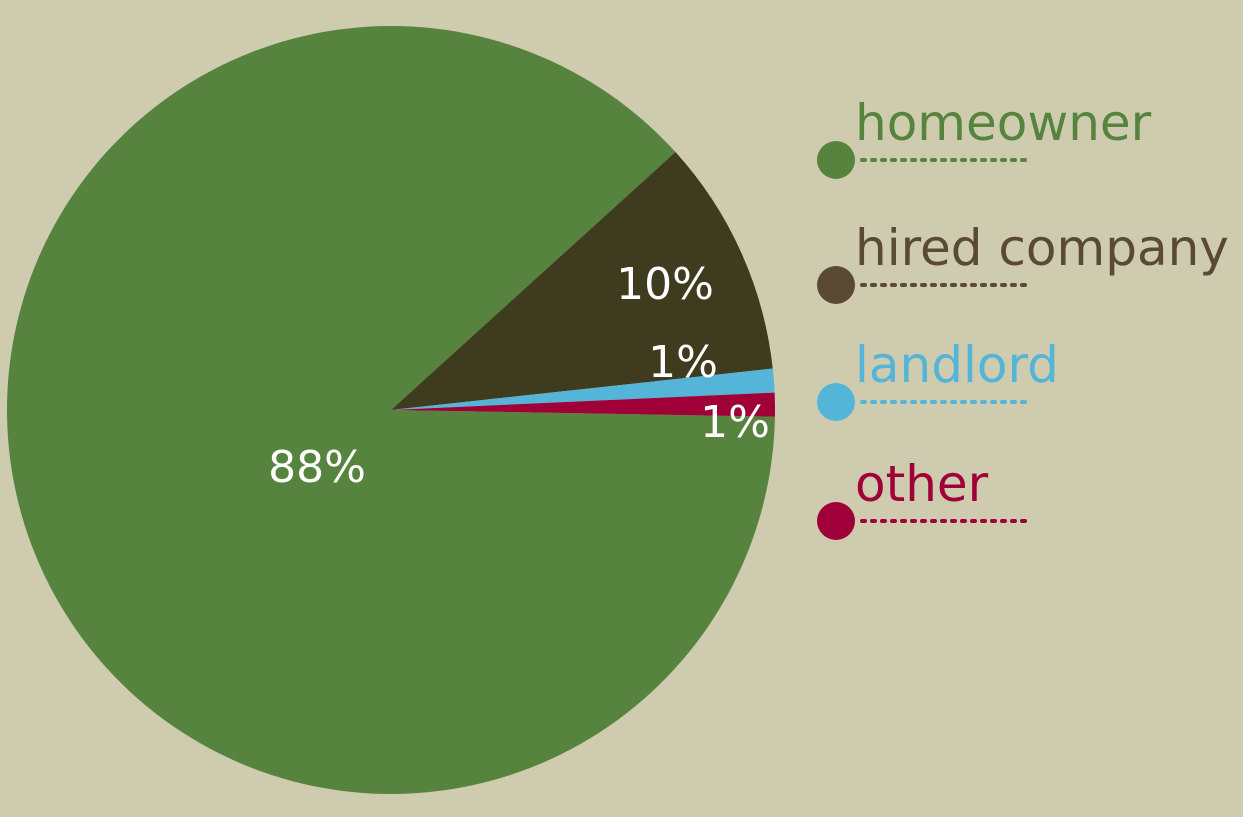  Describe the element at coordinates (957, 365) in the screenshot. I see `legend-label: landlord` at that location.